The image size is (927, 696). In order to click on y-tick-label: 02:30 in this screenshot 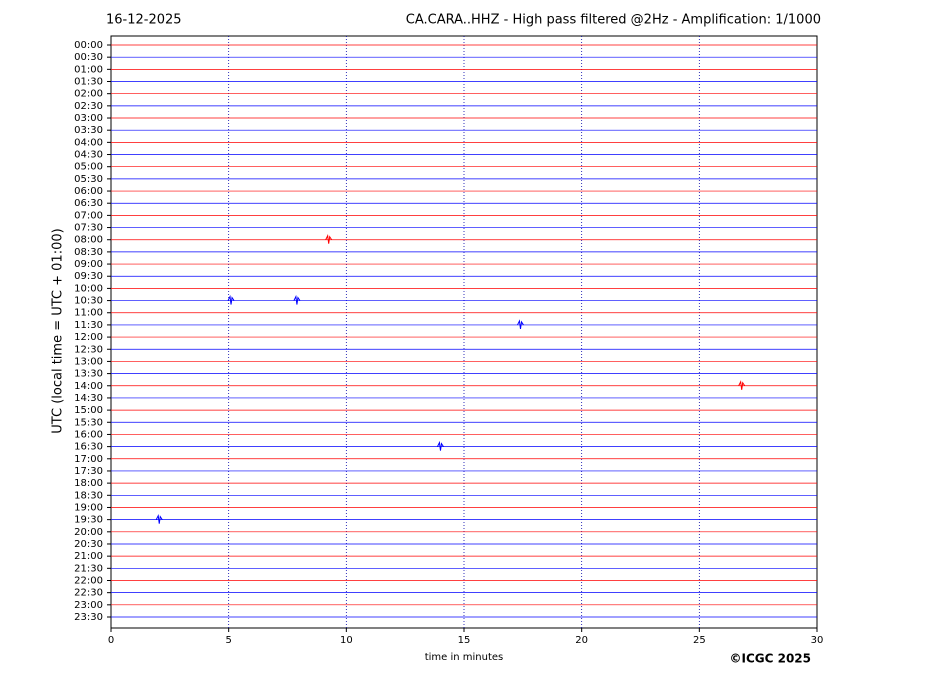, I will do `click(88, 106)`.